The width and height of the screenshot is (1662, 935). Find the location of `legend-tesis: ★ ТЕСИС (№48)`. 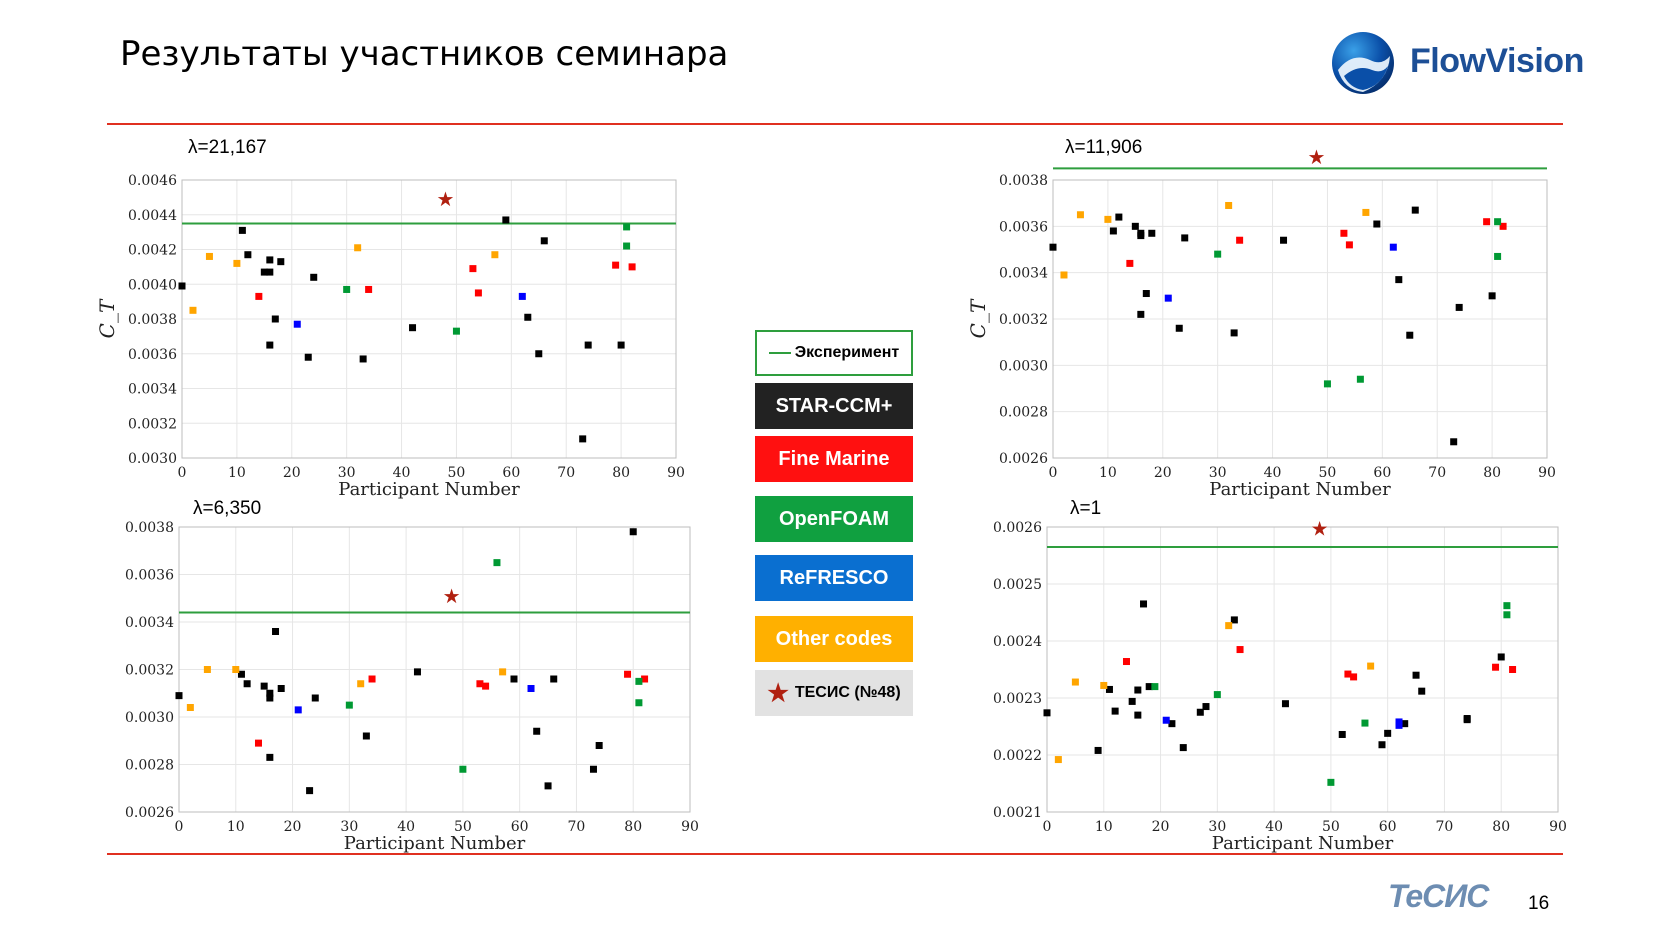

legend-tesis: ★ ТЕСИС (№48) is located at coordinates (834, 693).